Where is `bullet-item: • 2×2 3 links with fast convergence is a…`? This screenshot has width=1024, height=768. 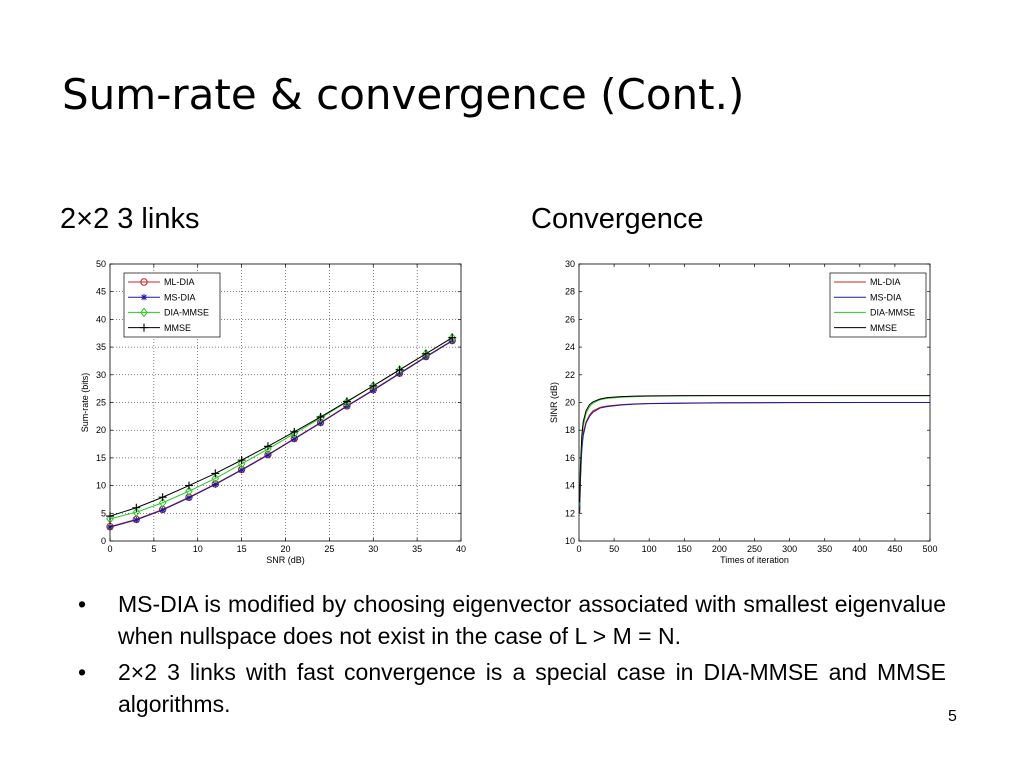
bullet-item: • 2×2 3 links with fast convergence is a… is located at coordinates (512, 688).